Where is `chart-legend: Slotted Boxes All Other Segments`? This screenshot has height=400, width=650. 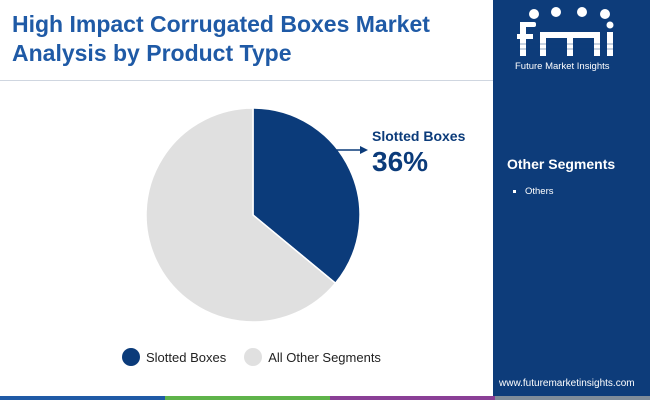 chart-legend: Slotted Boxes All Other Segments is located at coordinates (260, 357).